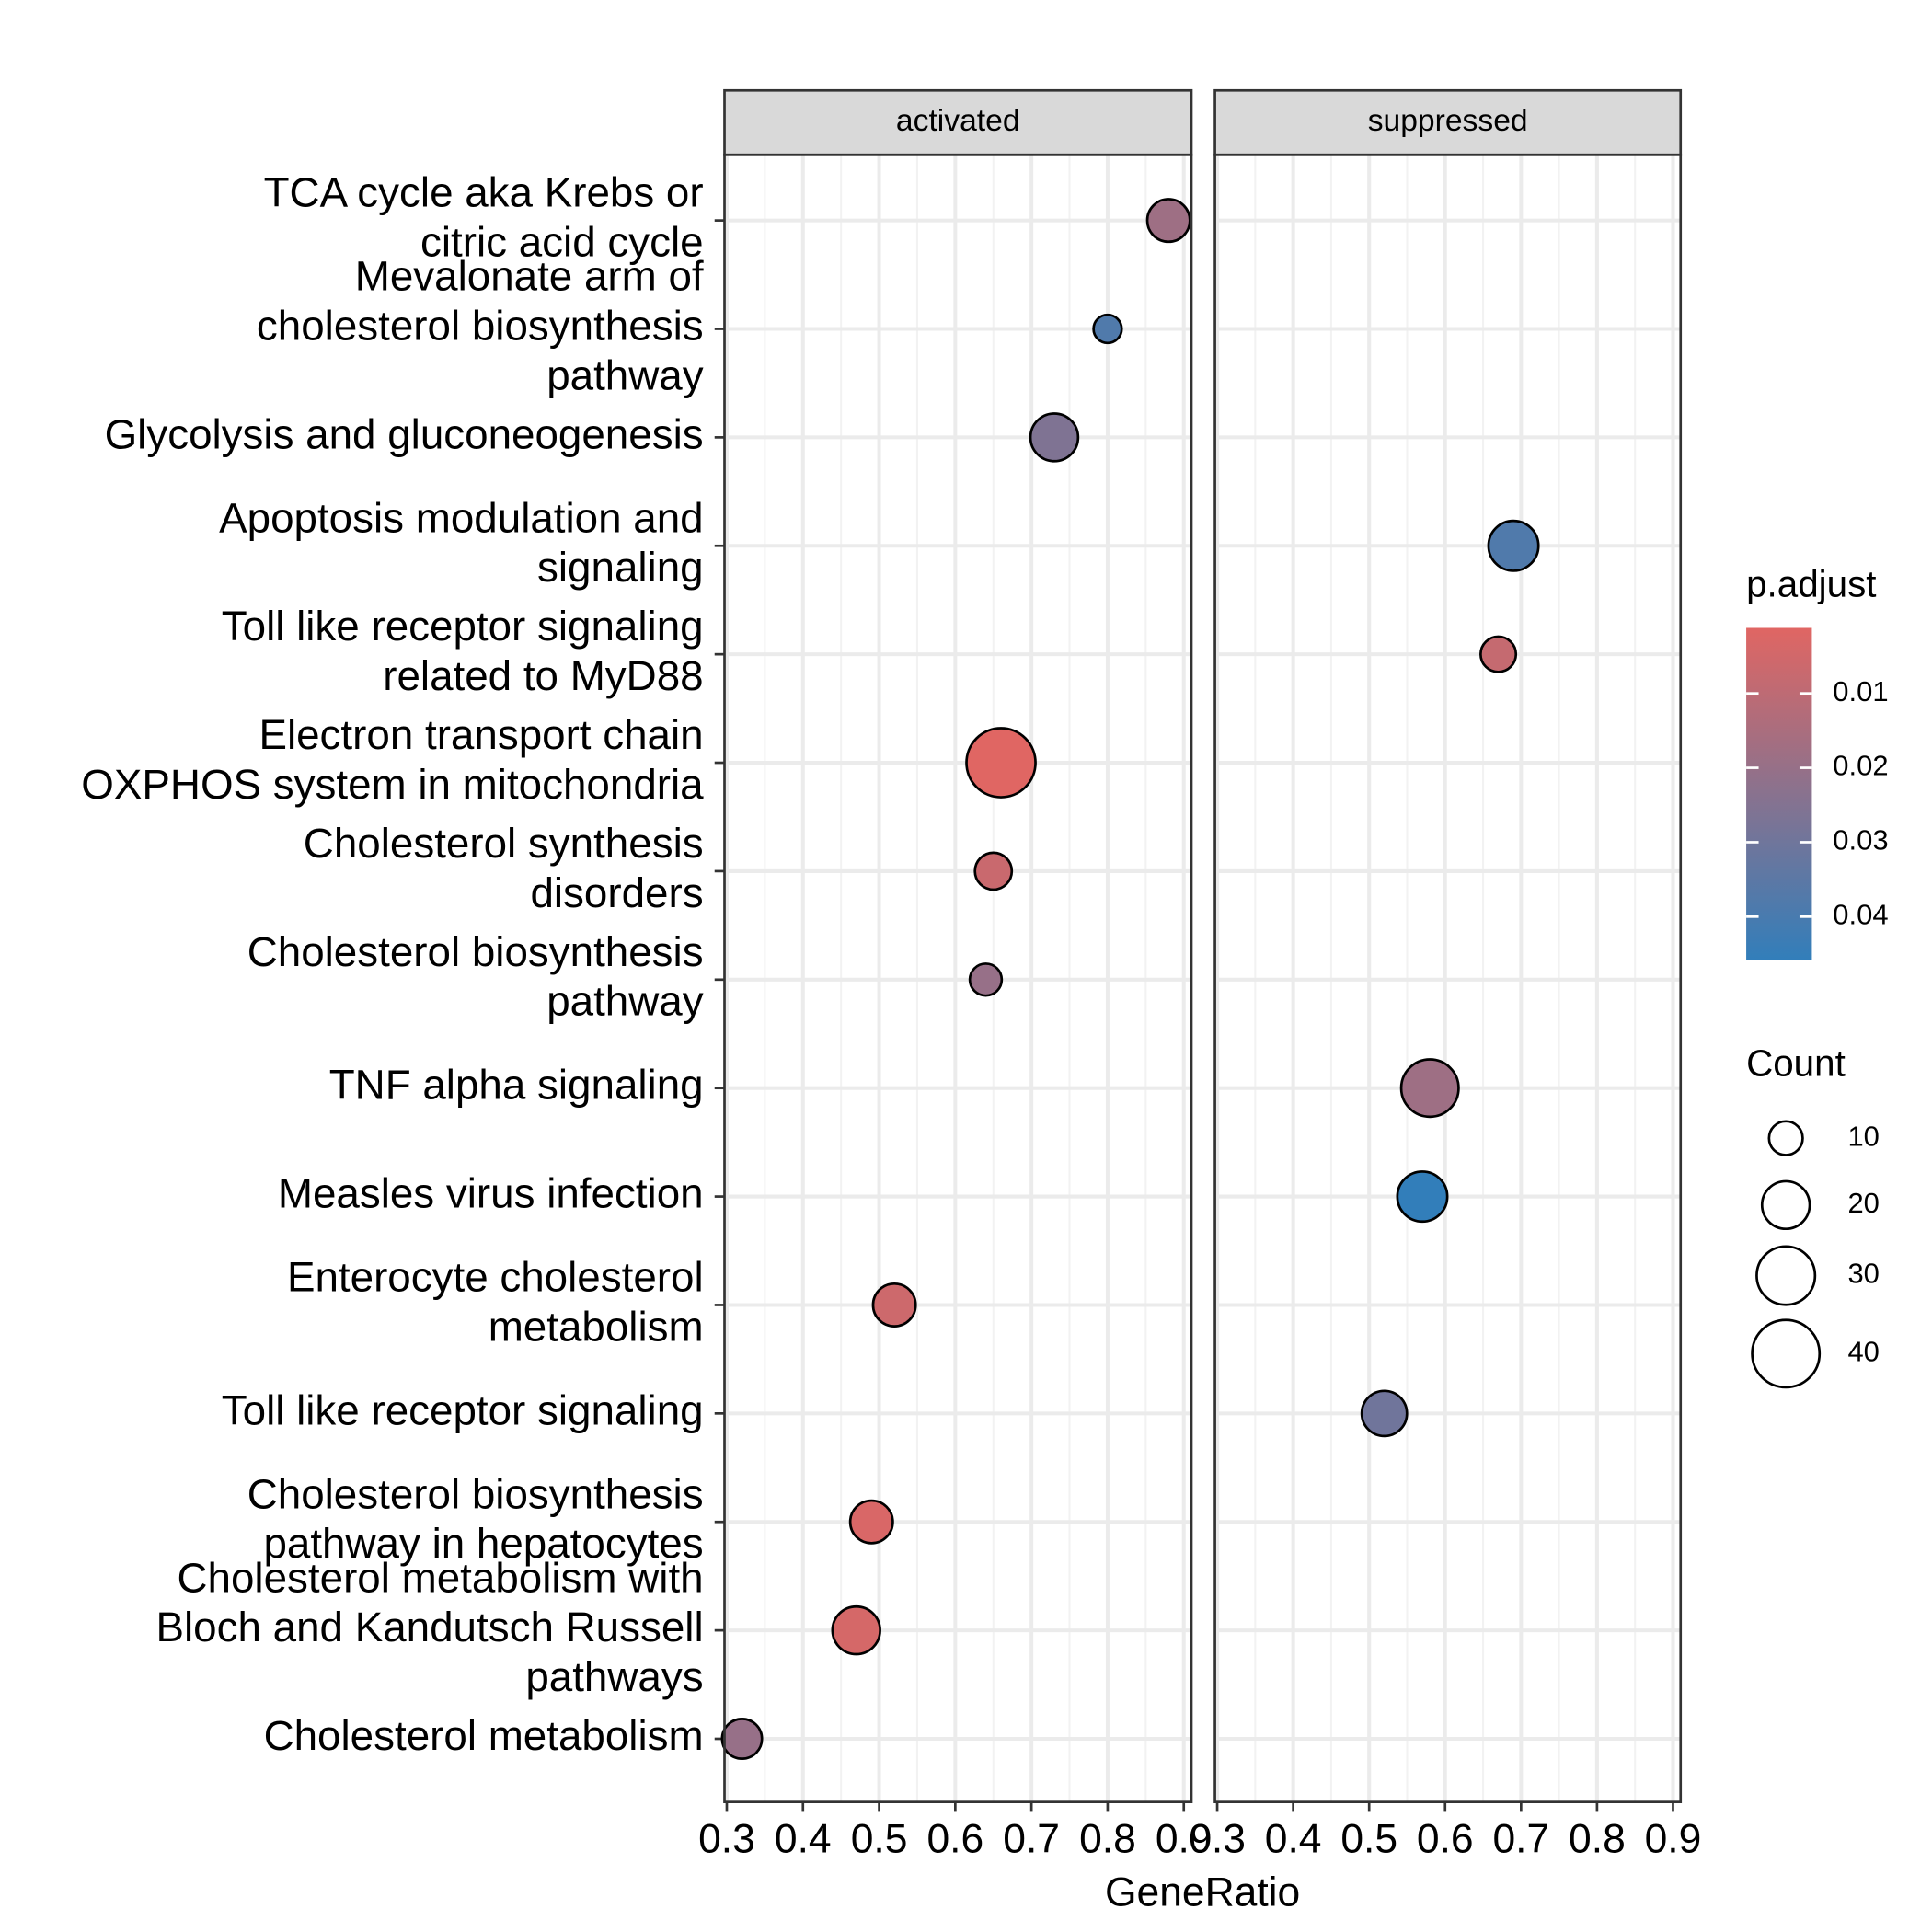  What do you see at coordinates (958, 121) in the screenshot?
I see `strip-label: activated` at bounding box center [958, 121].